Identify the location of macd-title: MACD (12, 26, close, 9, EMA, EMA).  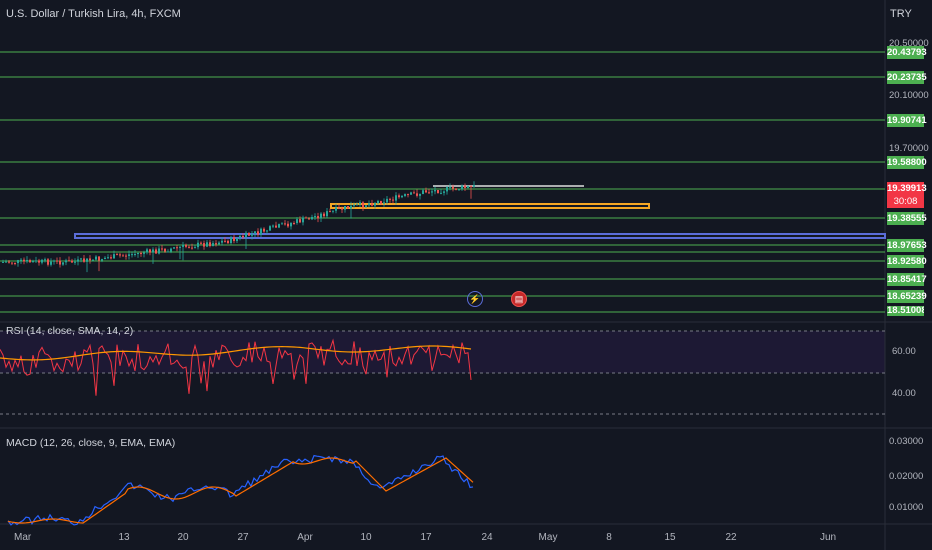
(91, 443).